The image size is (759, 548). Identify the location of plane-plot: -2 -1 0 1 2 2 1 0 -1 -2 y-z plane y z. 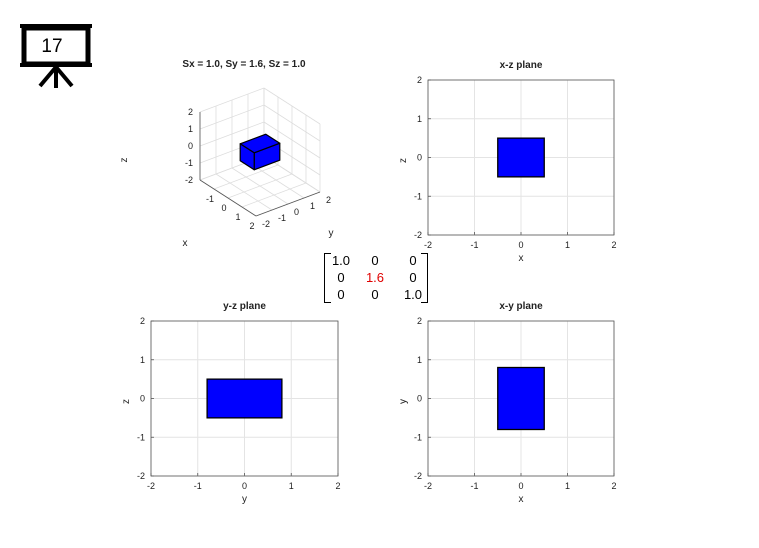
(231, 403).